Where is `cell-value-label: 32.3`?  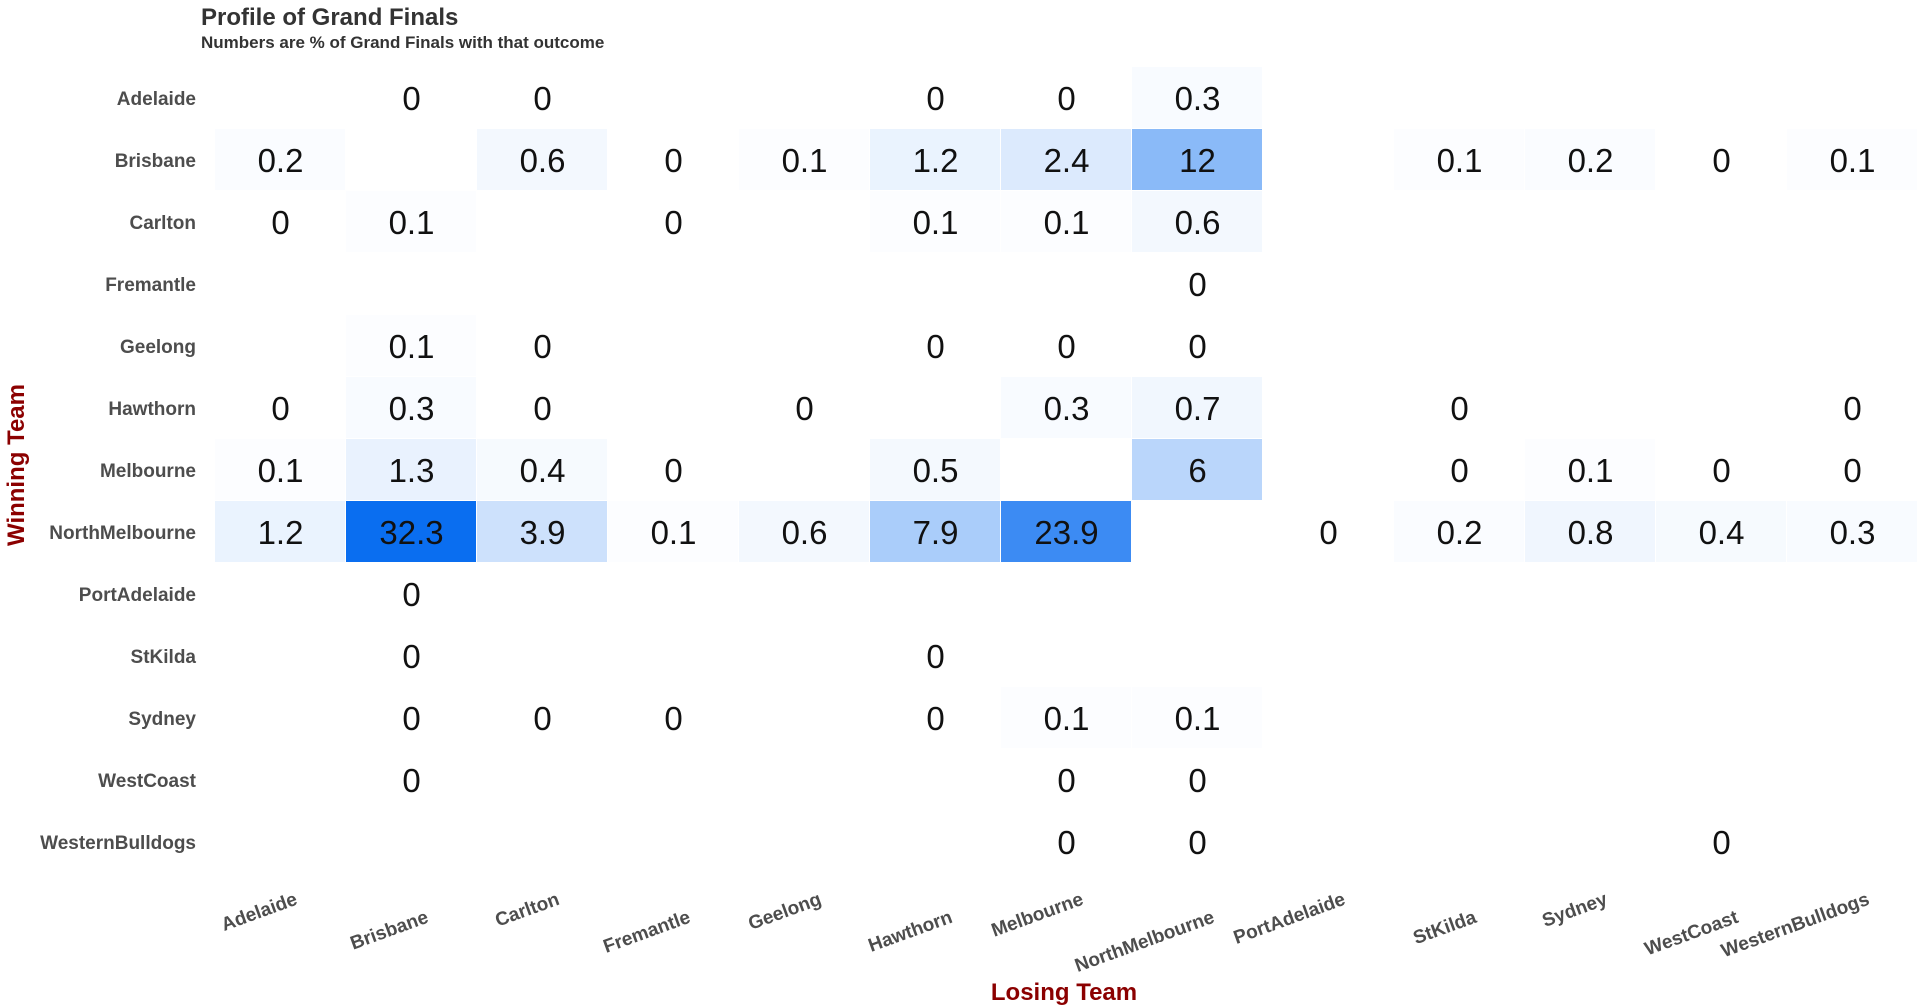 cell-value-label: 32.3 is located at coordinates (411, 532).